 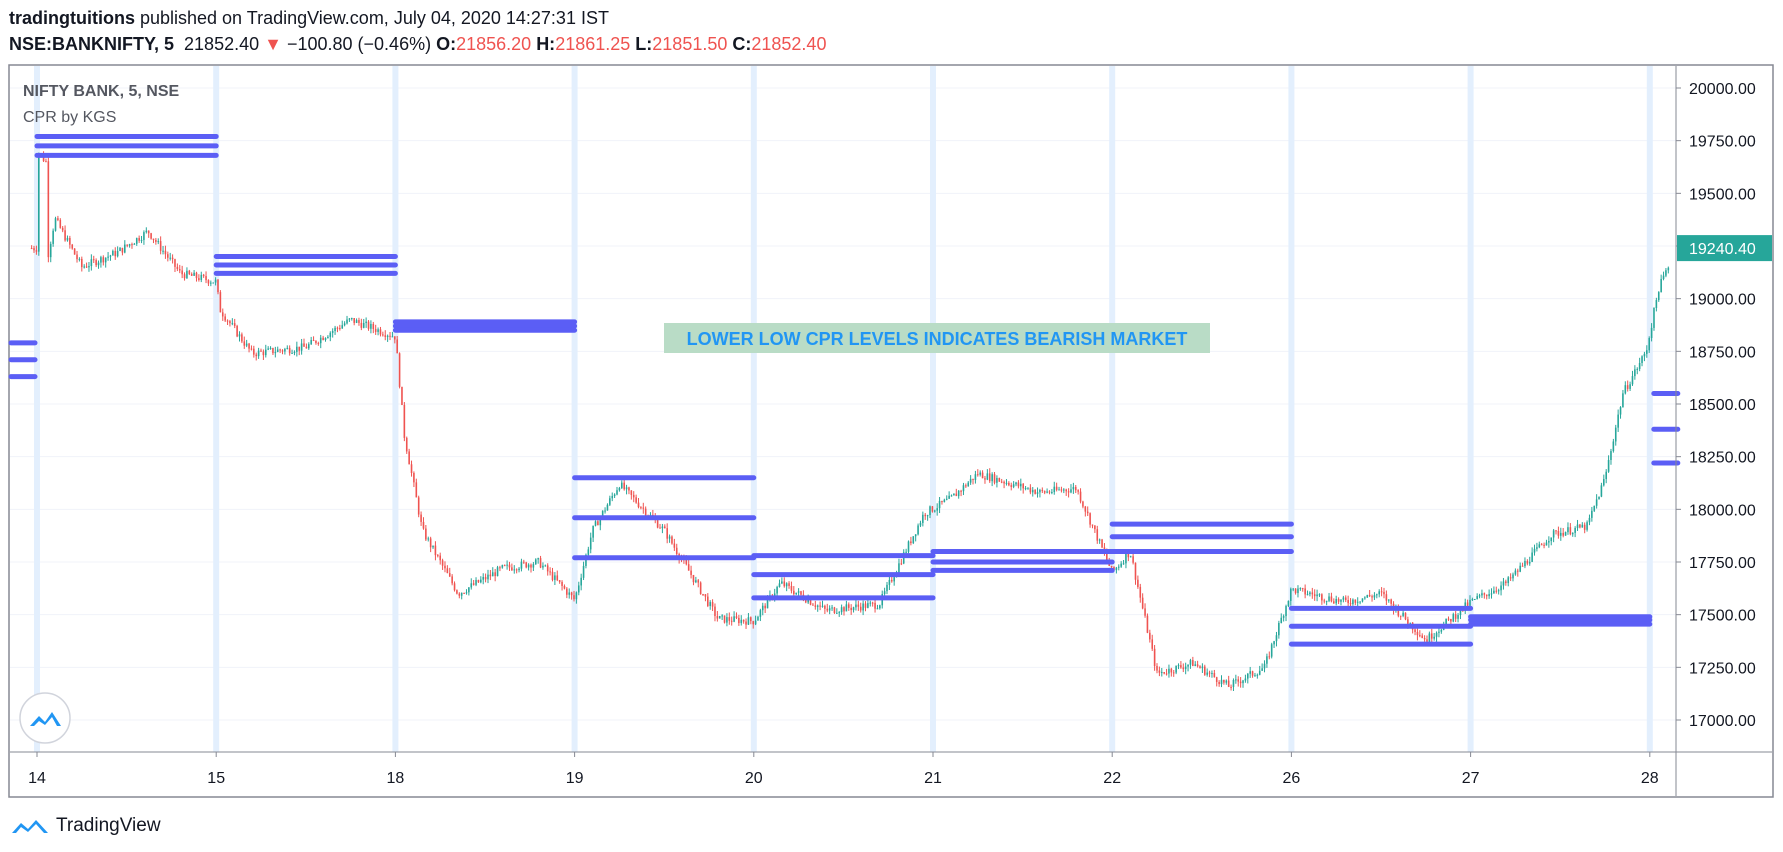 I want to click on footer-brand: TradingView, so click(x=85, y=826).